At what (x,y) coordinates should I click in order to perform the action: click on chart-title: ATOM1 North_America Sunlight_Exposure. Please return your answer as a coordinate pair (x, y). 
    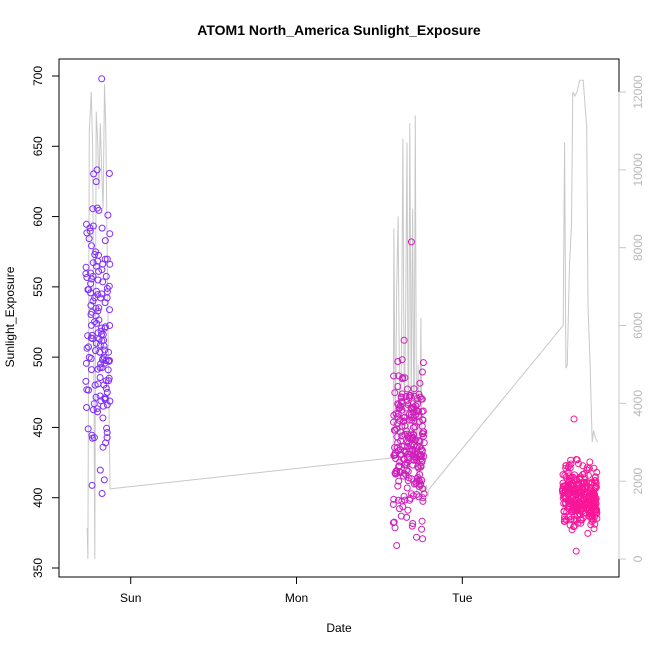
    Looking at the image, I should click on (339, 30).